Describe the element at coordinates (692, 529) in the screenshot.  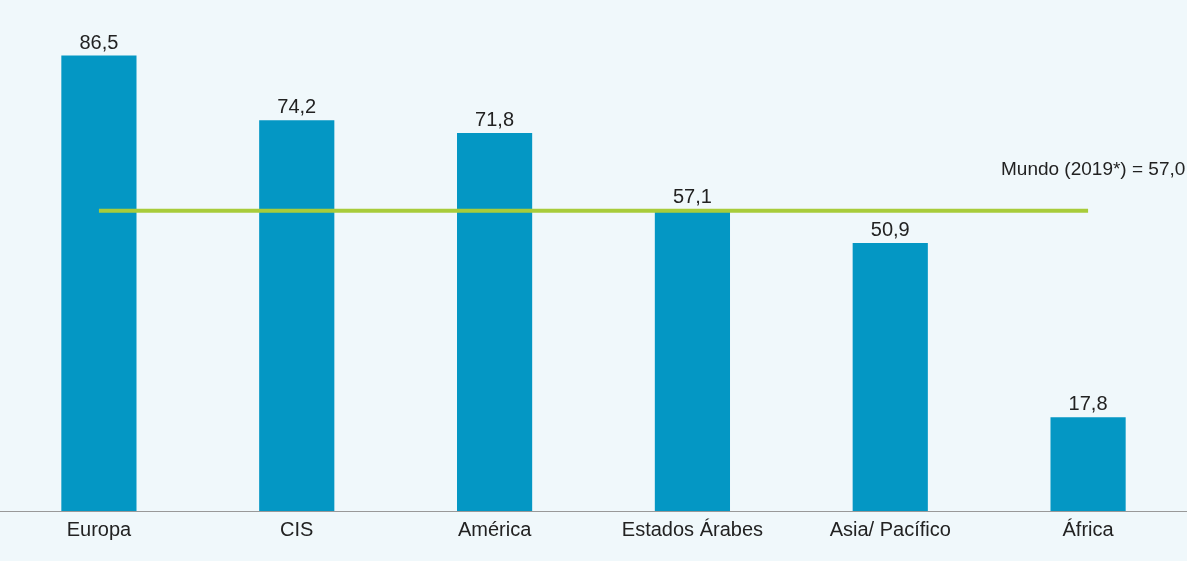
I see `x-tick-label: Estados Árabes` at that location.